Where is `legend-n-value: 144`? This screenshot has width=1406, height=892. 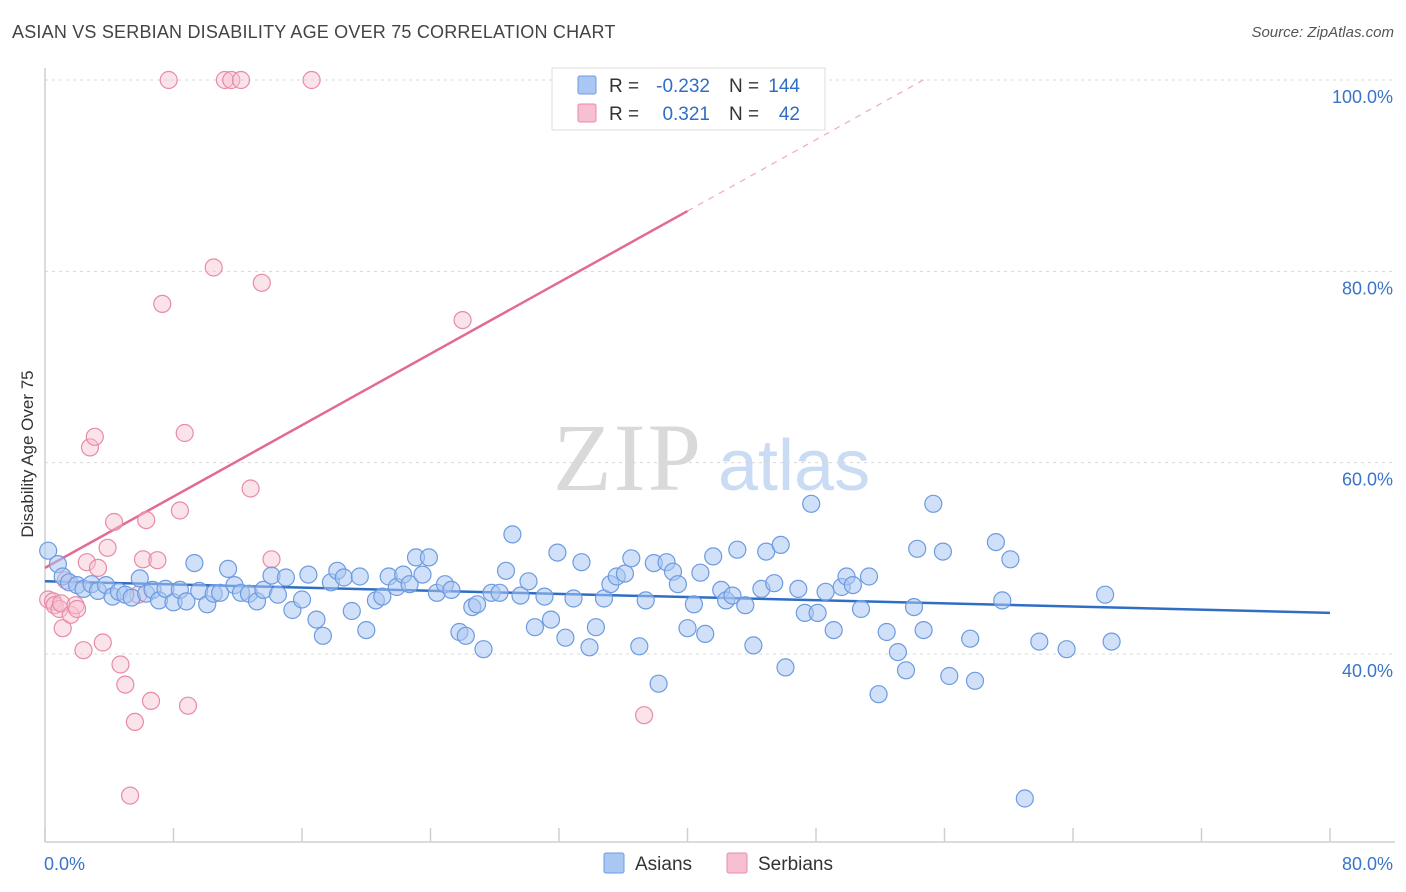 legend-n-value: 144 is located at coordinates (784, 86).